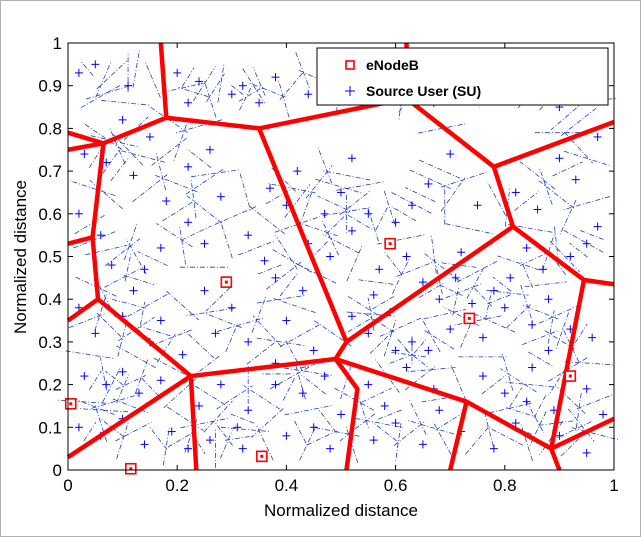  I want to click on x-tick-label: 0.8, so click(505, 485).